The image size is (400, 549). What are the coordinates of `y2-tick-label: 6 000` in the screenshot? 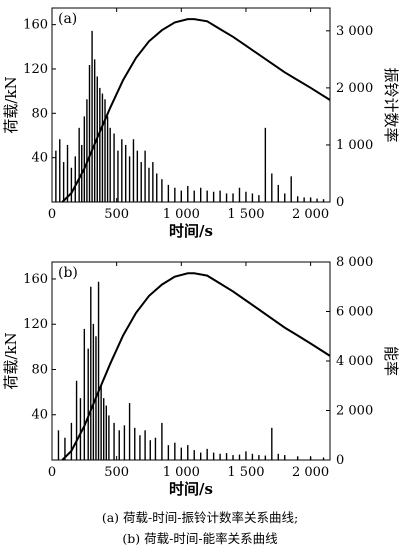 It's located at (354, 312).